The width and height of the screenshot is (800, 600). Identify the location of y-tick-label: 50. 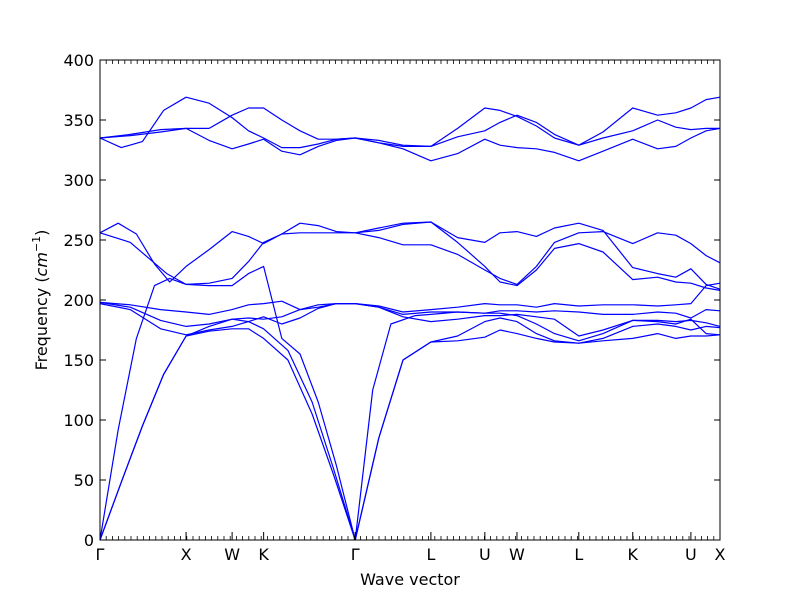
(84, 480).